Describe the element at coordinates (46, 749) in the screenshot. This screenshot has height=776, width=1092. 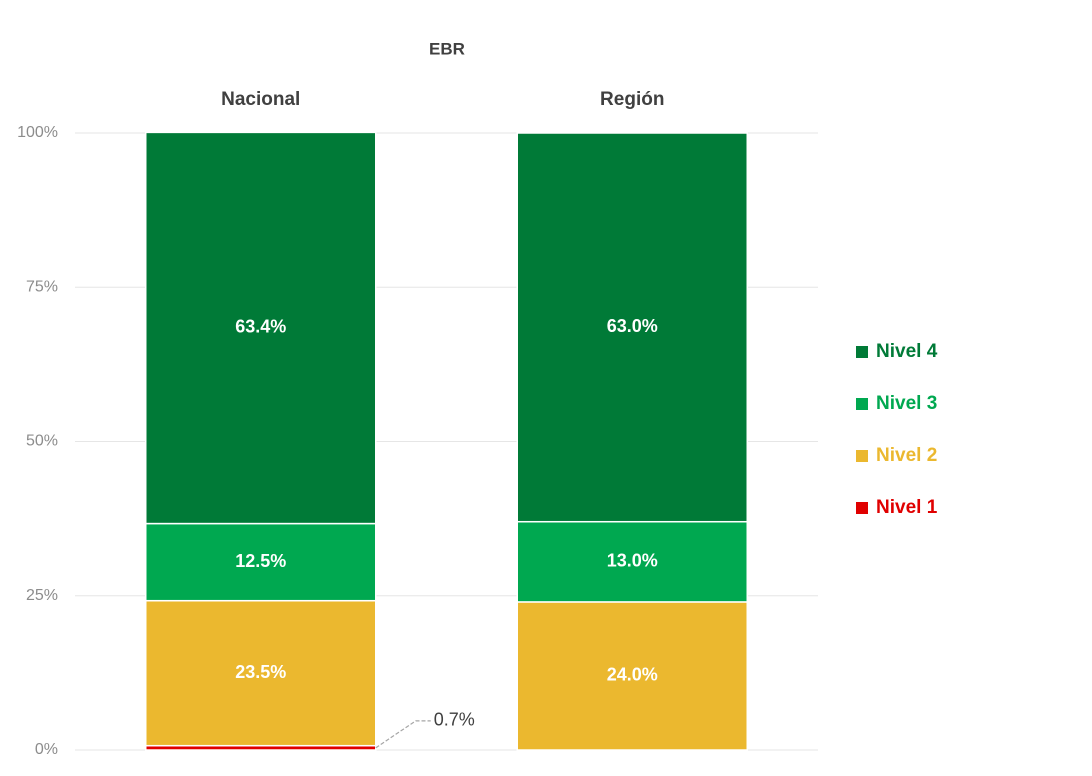
I see `y-tick-label: 0%` at that location.